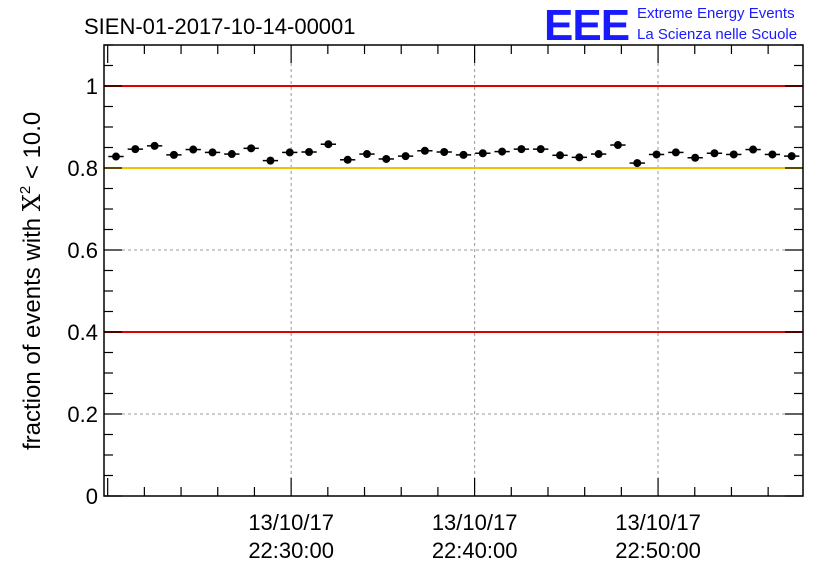  Describe the element at coordinates (92, 496) in the screenshot. I see `y-tick-label: 0` at that location.